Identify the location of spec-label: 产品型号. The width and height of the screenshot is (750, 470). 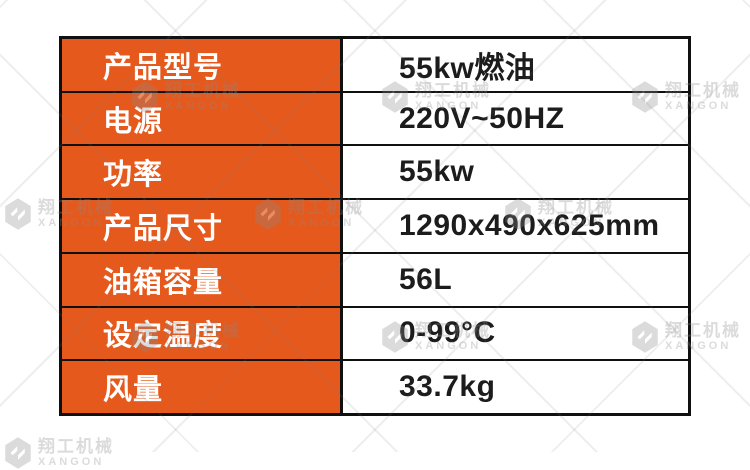
(202, 65).